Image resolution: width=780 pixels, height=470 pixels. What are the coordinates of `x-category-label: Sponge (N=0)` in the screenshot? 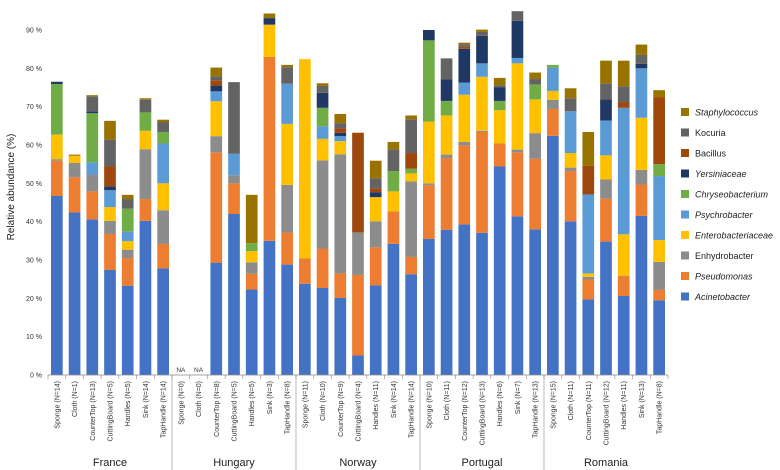 It's located at (181, 403).